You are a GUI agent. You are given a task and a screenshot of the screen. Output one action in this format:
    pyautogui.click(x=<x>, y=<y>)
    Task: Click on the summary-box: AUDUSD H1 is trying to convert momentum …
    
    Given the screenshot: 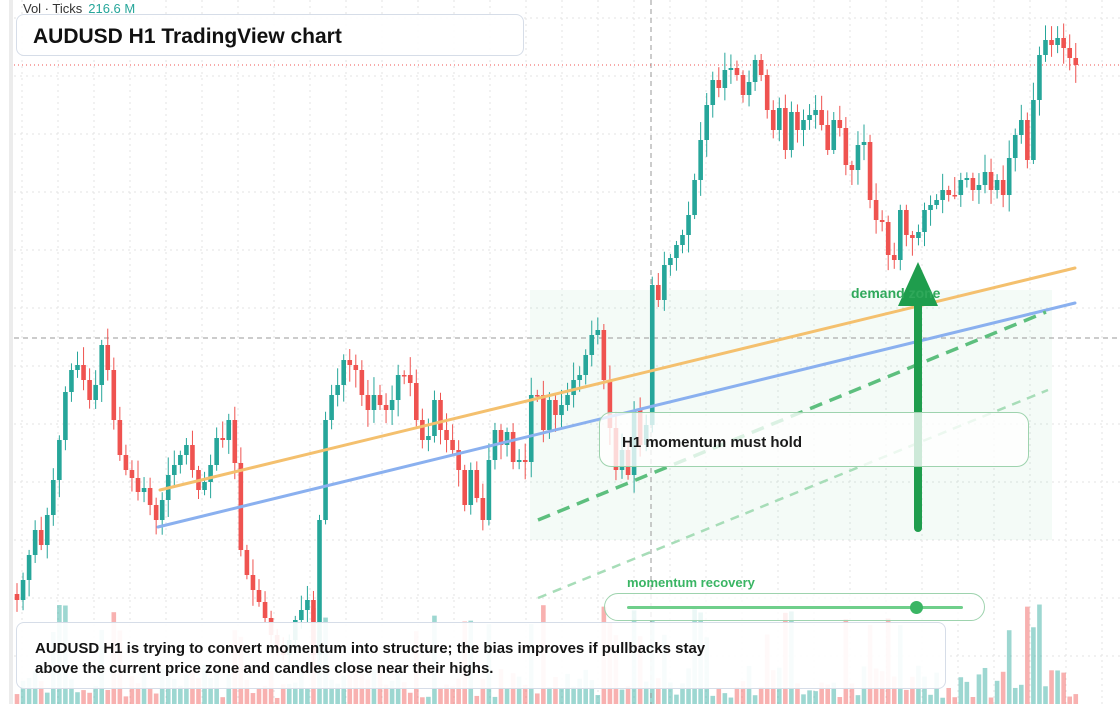 What is the action you would take?
    pyautogui.click(x=481, y=655)
    